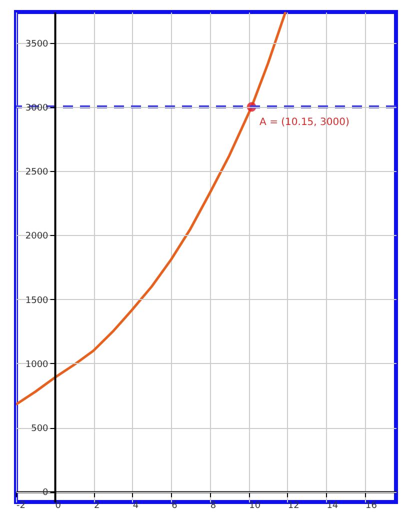  Describe the element at coordinates (294, 506) in the screenshot. I see `x-tick-label: 12` at that location.